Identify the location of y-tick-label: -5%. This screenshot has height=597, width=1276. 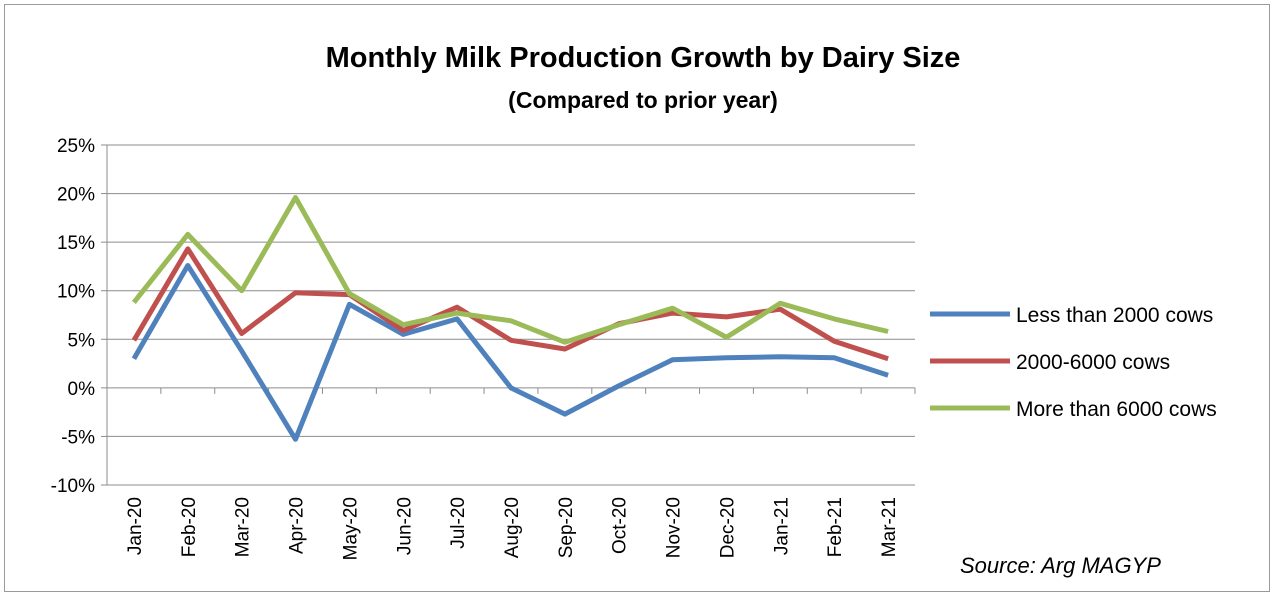
(78, 437).